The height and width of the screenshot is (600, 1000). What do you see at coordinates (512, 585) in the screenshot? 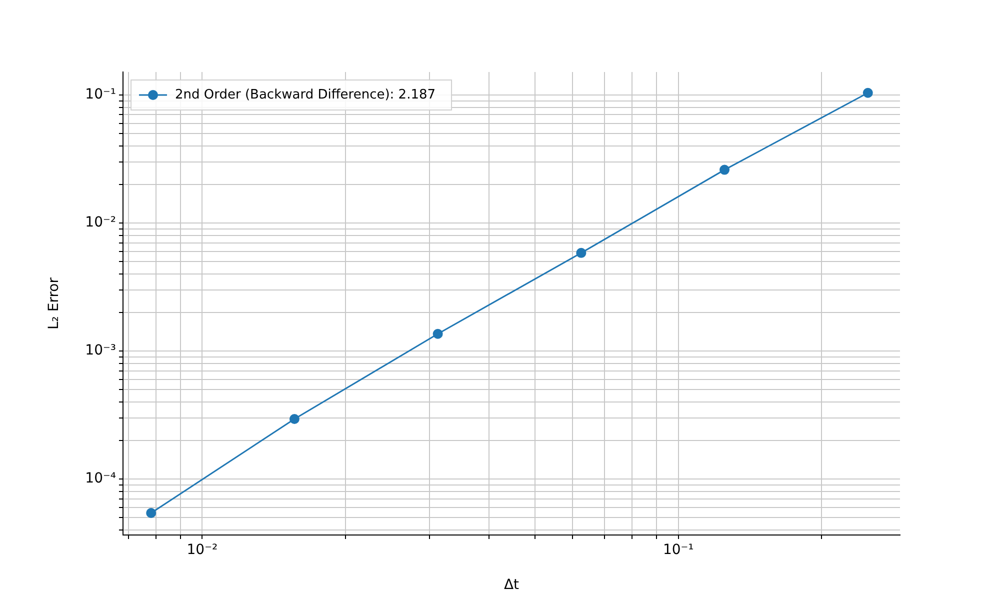
I see `x-axis-title: Δt` at bounding box center [512, 585].